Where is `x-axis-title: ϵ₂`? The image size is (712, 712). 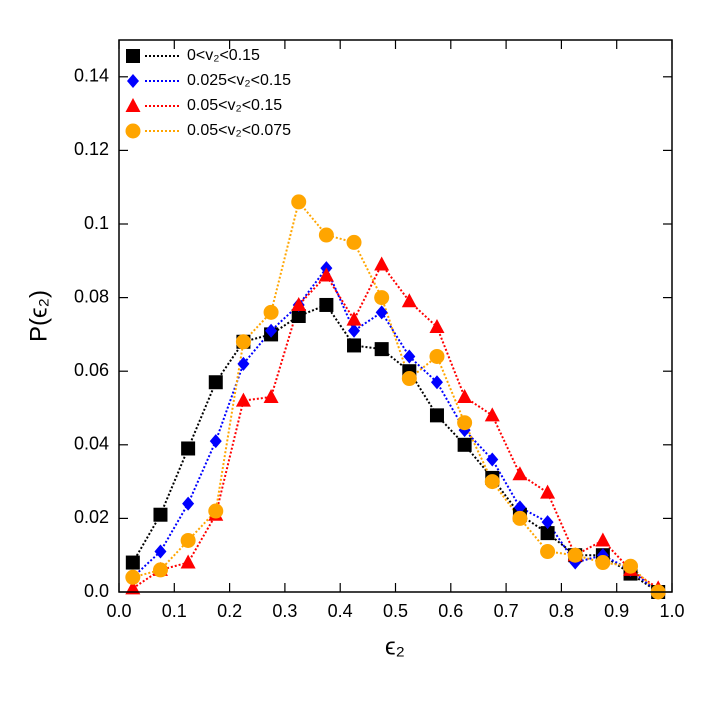 x-axis-title: ϵ₂ is located at coordinates (395, 646).